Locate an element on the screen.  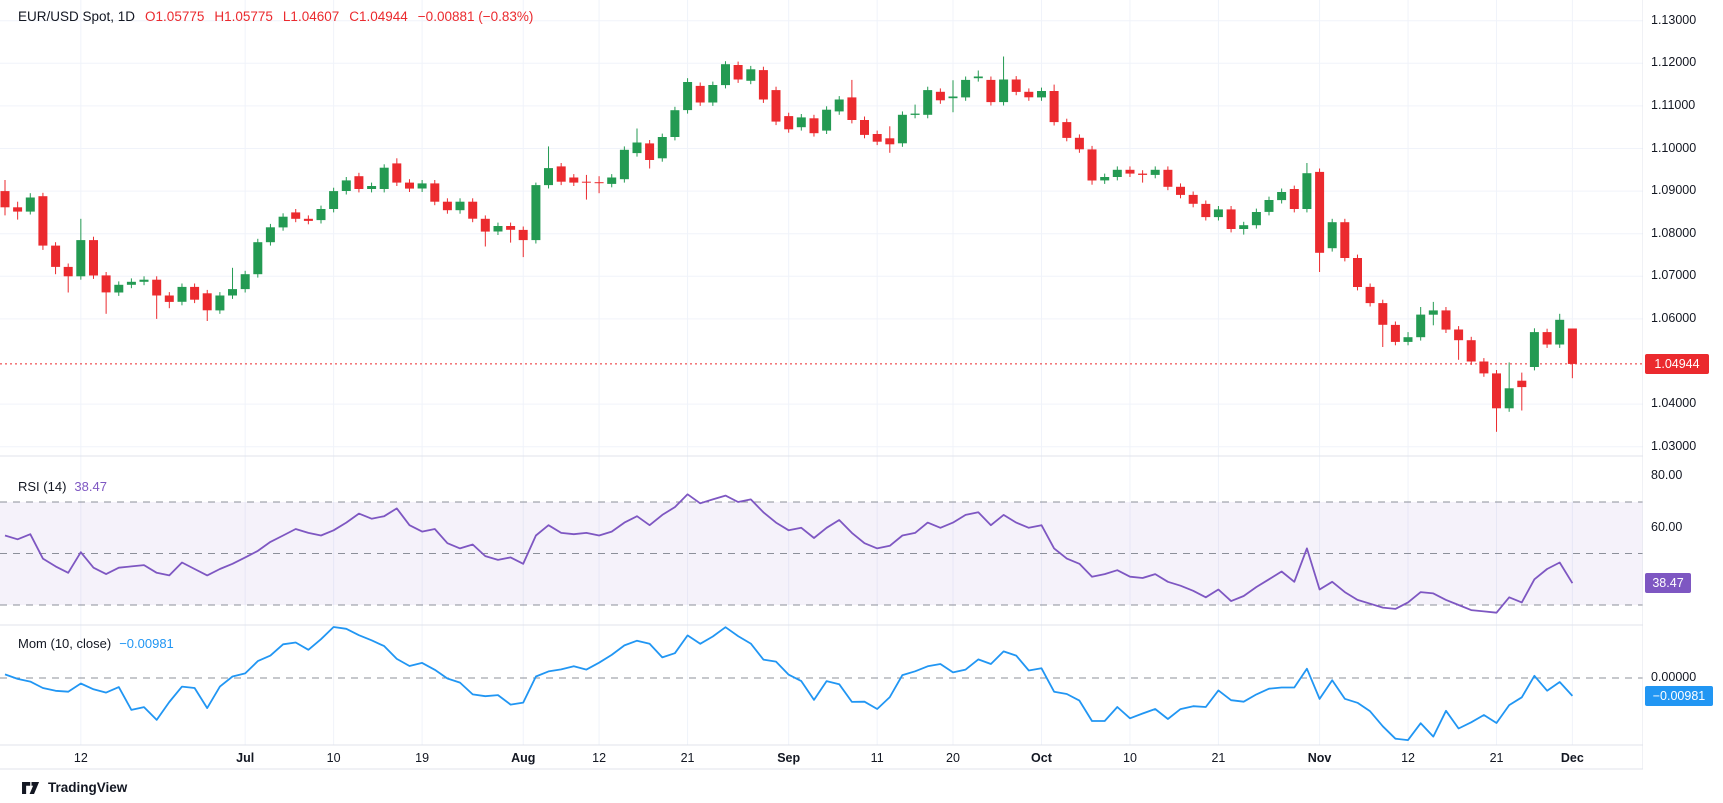
time-tick-11: 11 is located at coordinates (877, 758).